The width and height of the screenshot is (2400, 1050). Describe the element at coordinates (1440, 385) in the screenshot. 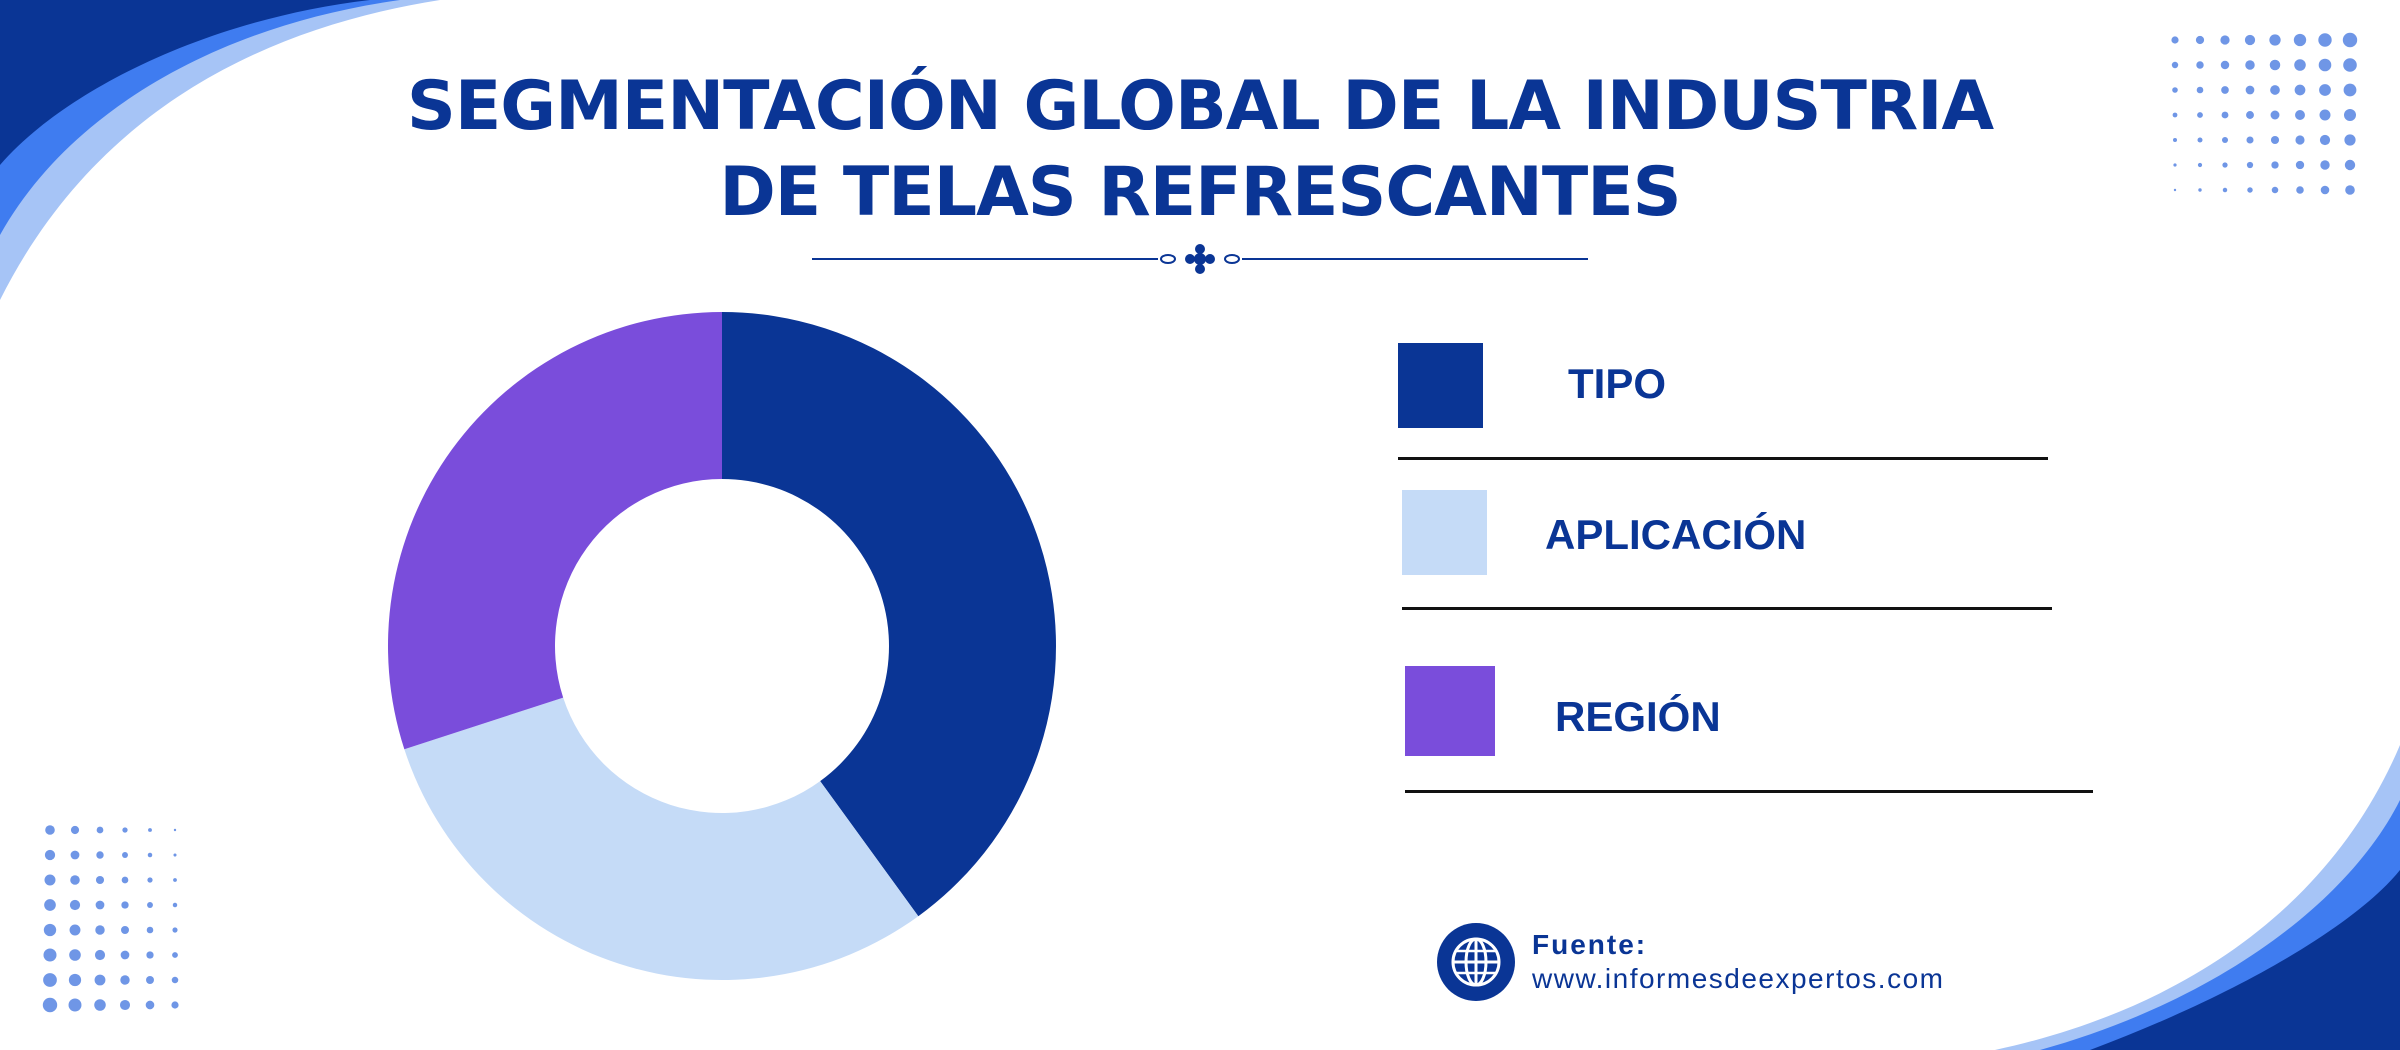

I see `legend-swatch-tipo` at that location.